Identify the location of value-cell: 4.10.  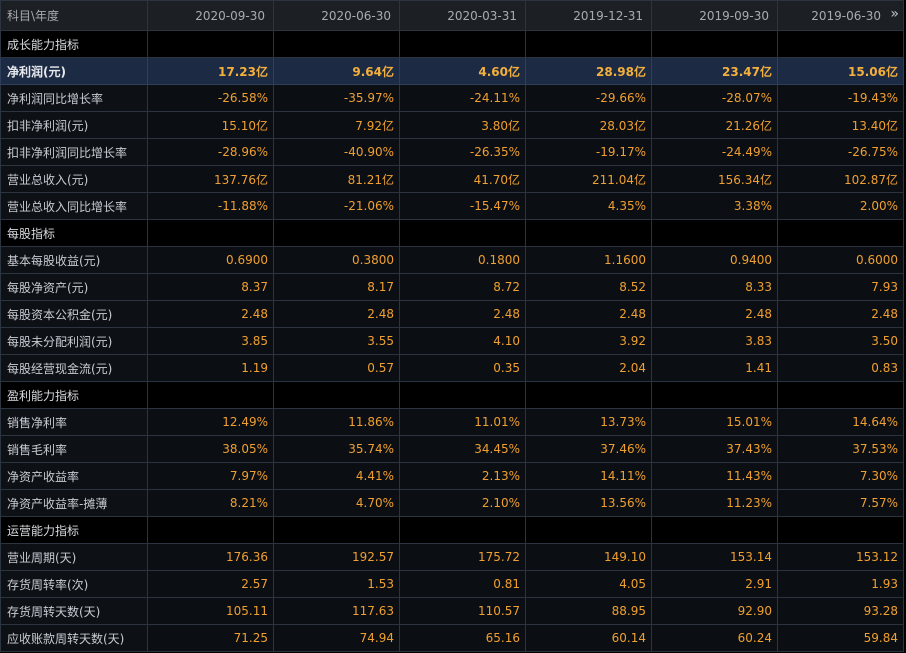
(462, 341).